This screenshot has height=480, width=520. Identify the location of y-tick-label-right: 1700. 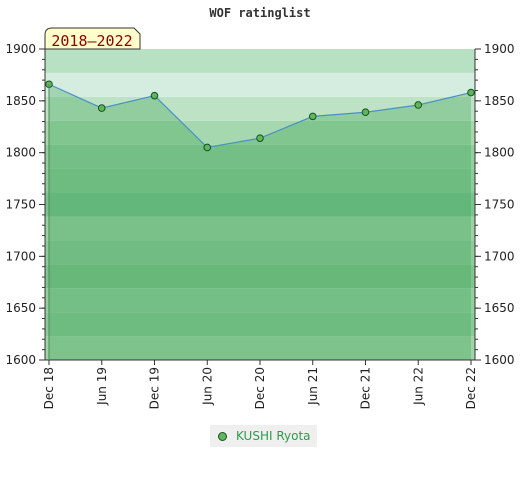
(499, 256).